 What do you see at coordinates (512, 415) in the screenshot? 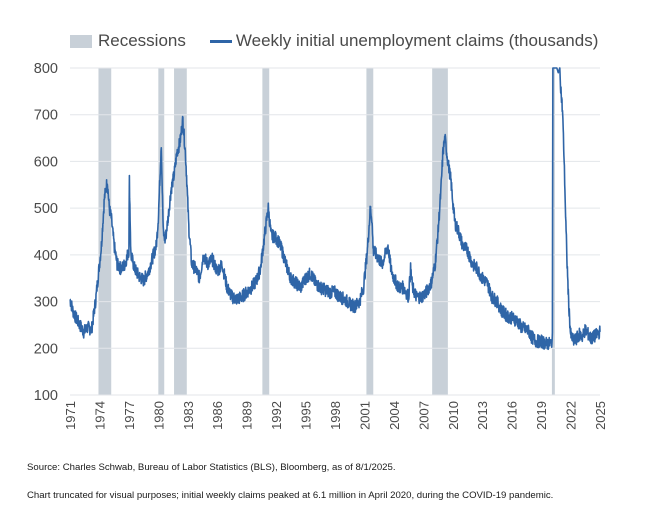
I see `x-tick-label: 2016` at bounding box center [512, 415].